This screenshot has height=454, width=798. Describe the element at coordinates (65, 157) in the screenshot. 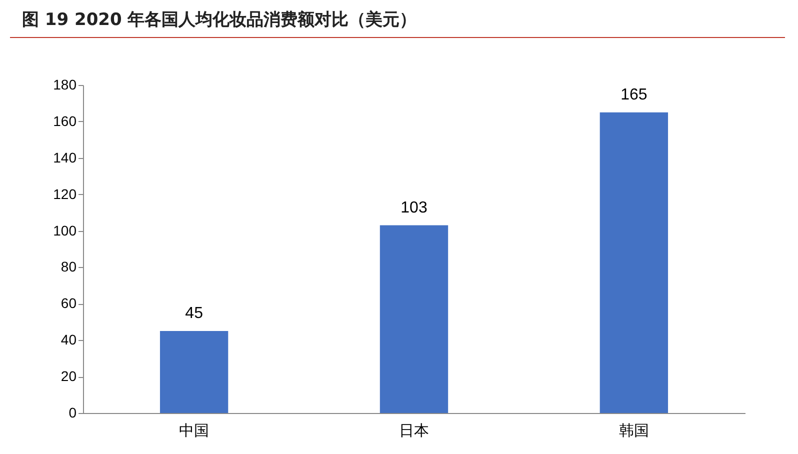

I see `y-tick-label: 140` at that location.